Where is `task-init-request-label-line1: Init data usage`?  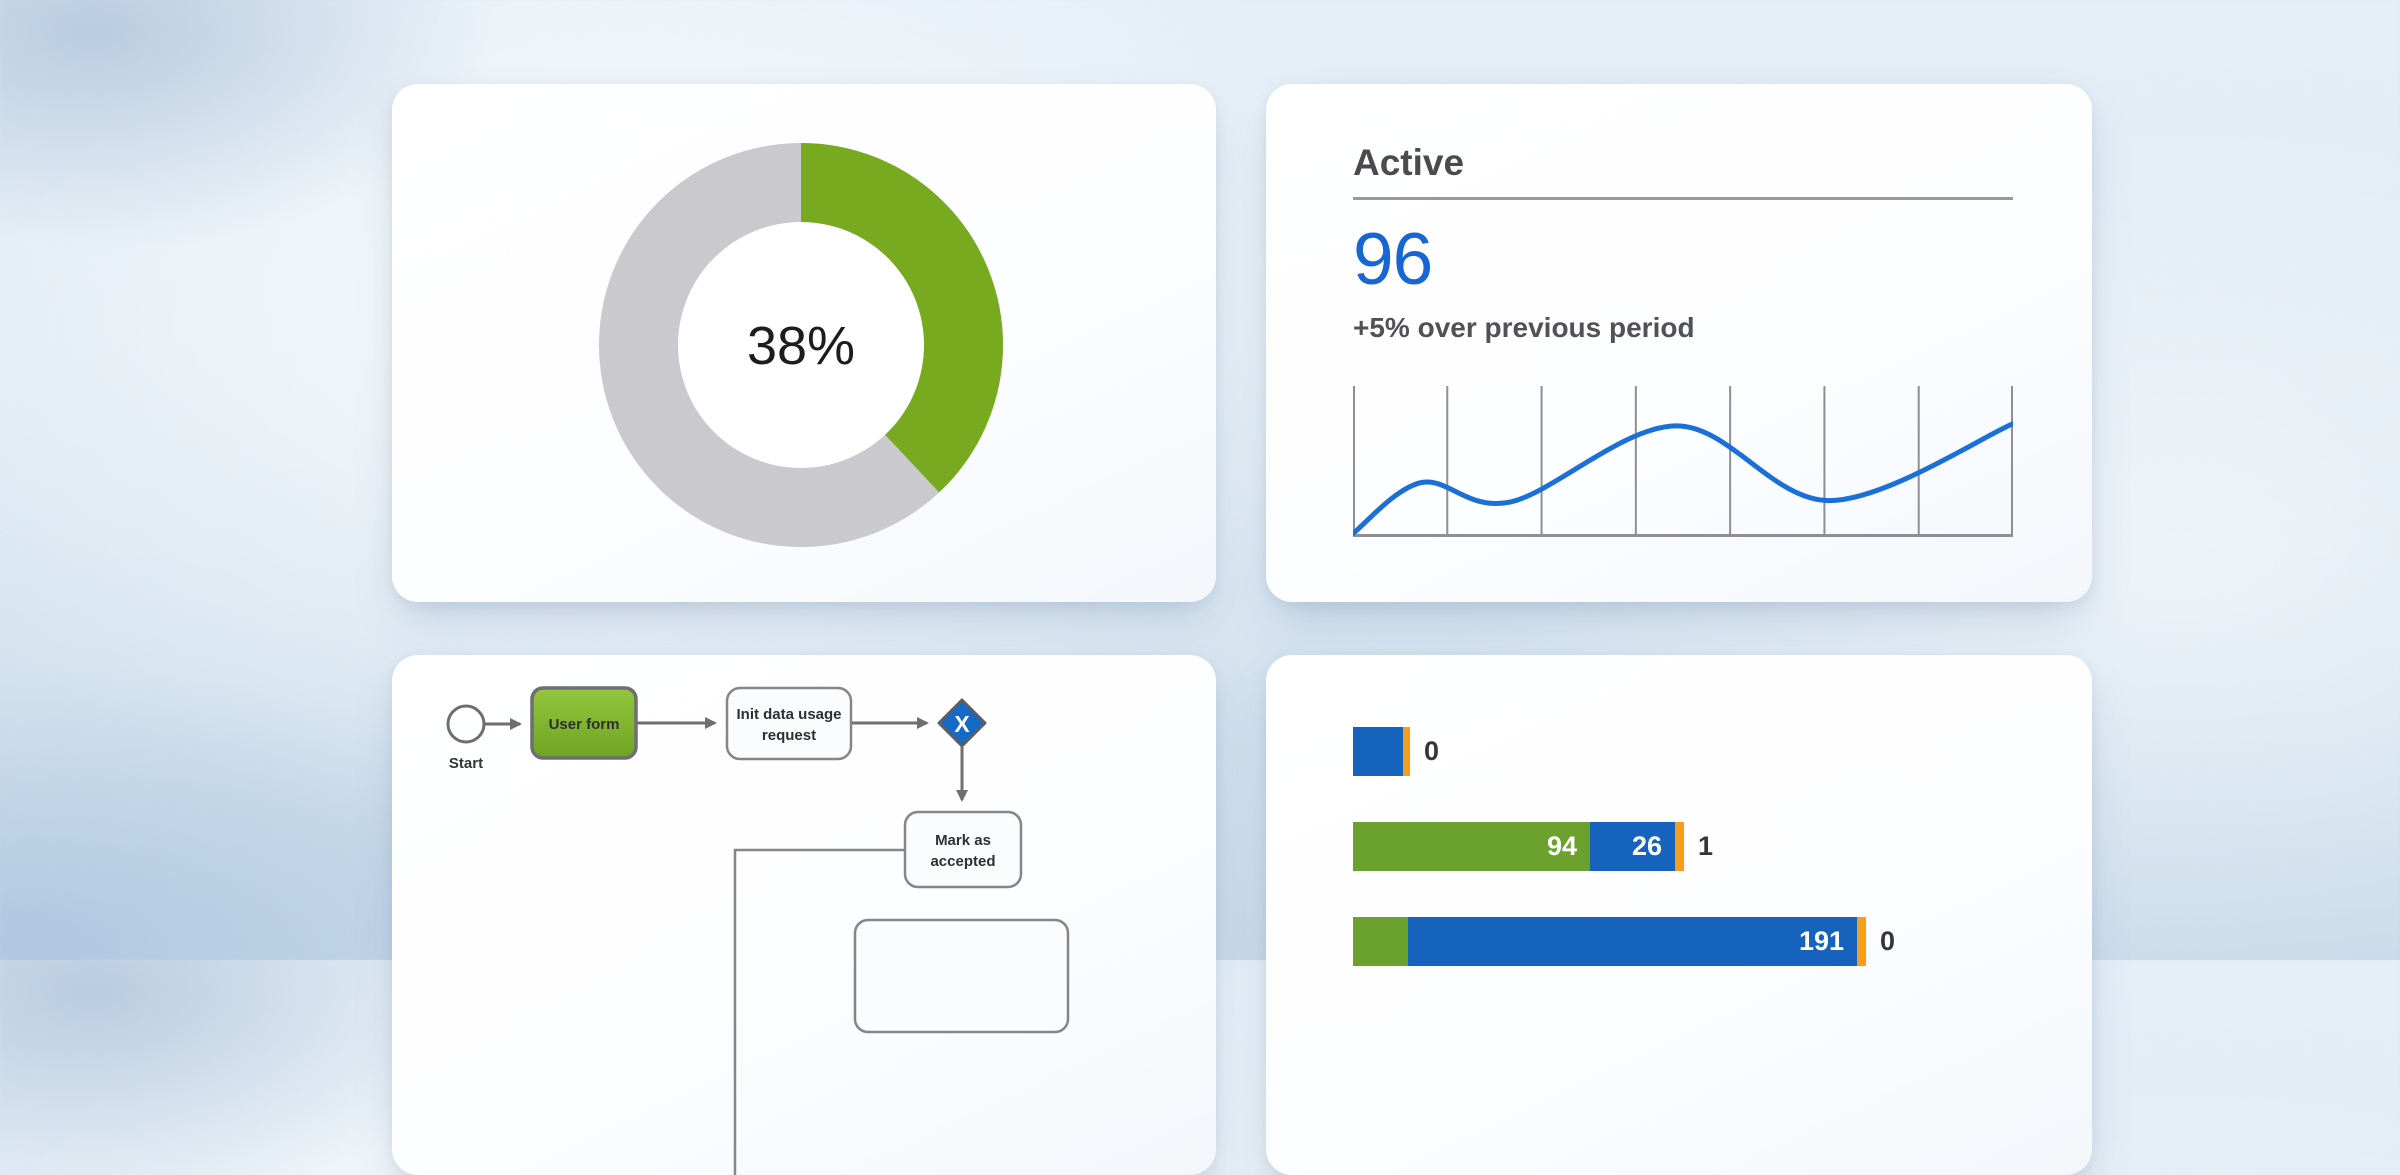
task-init-request-label-line1: Init data usage is located at coordinates (788, 714).